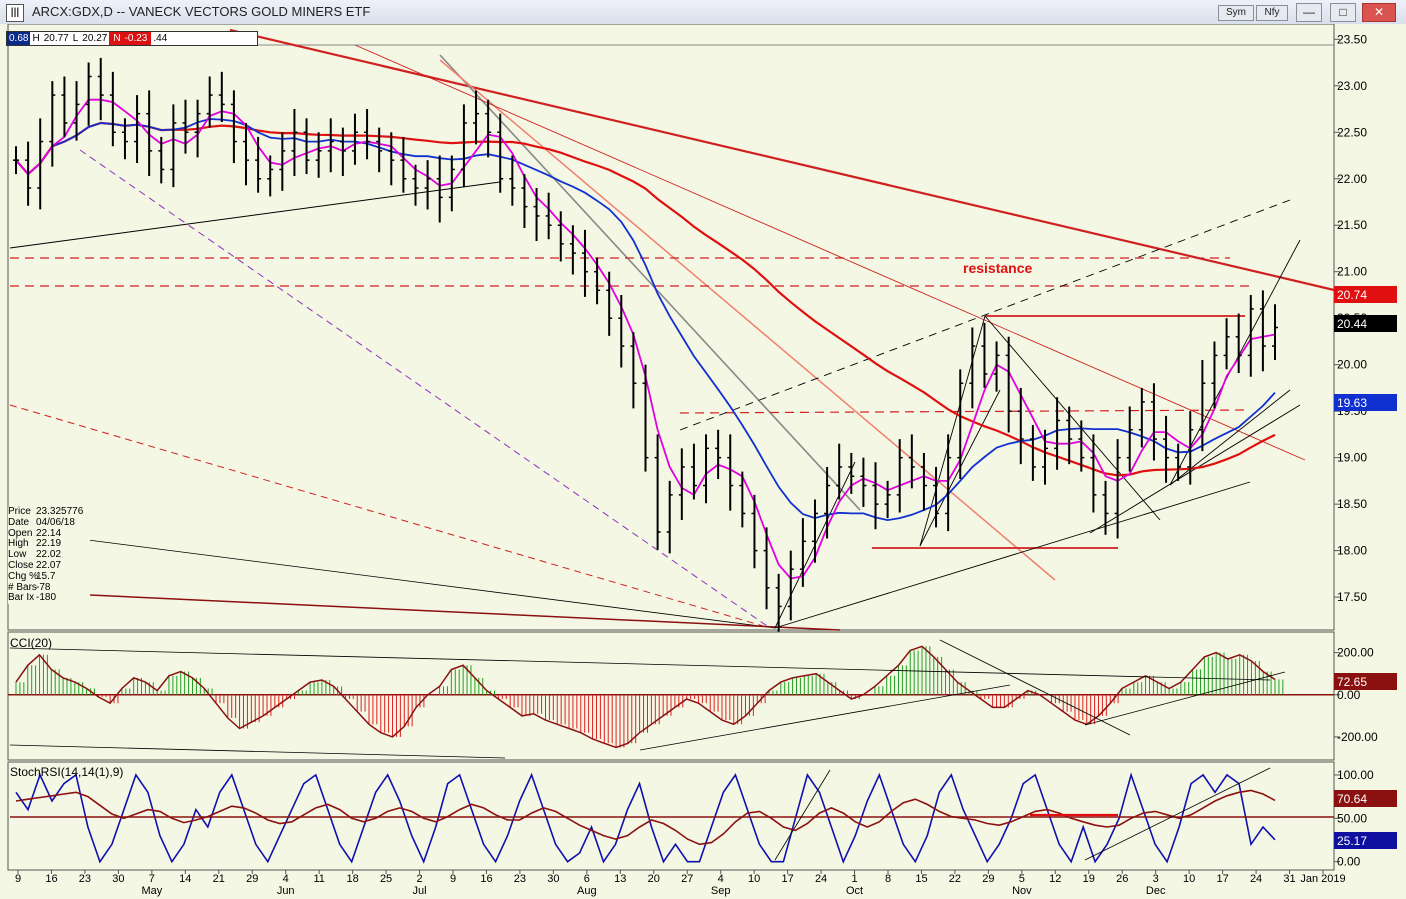 Image resolution: width=1406 pixels, height=899 pixels. What do you see at coordinates (649, 697) in the screenshot?
I see `cci-histogram` at bounding box center [649, 697].